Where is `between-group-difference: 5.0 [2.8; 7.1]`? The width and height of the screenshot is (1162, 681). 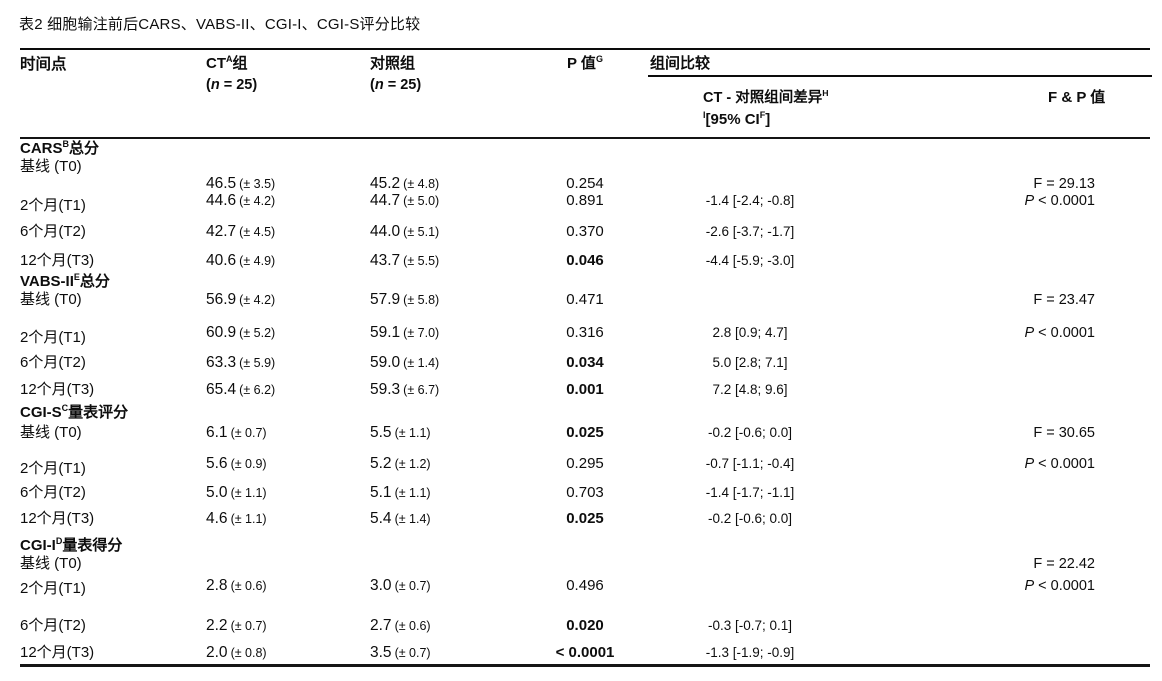
between-group-difference: 5.0 [2.8; 7.1] is located at coordinates (750, 362).